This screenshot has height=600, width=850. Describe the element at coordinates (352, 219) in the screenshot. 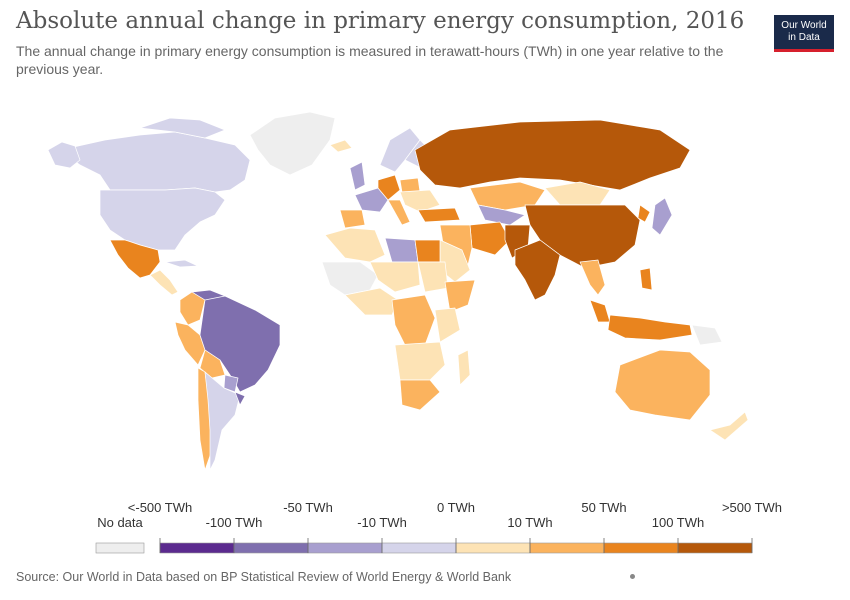

I see `country-spain` at that location.